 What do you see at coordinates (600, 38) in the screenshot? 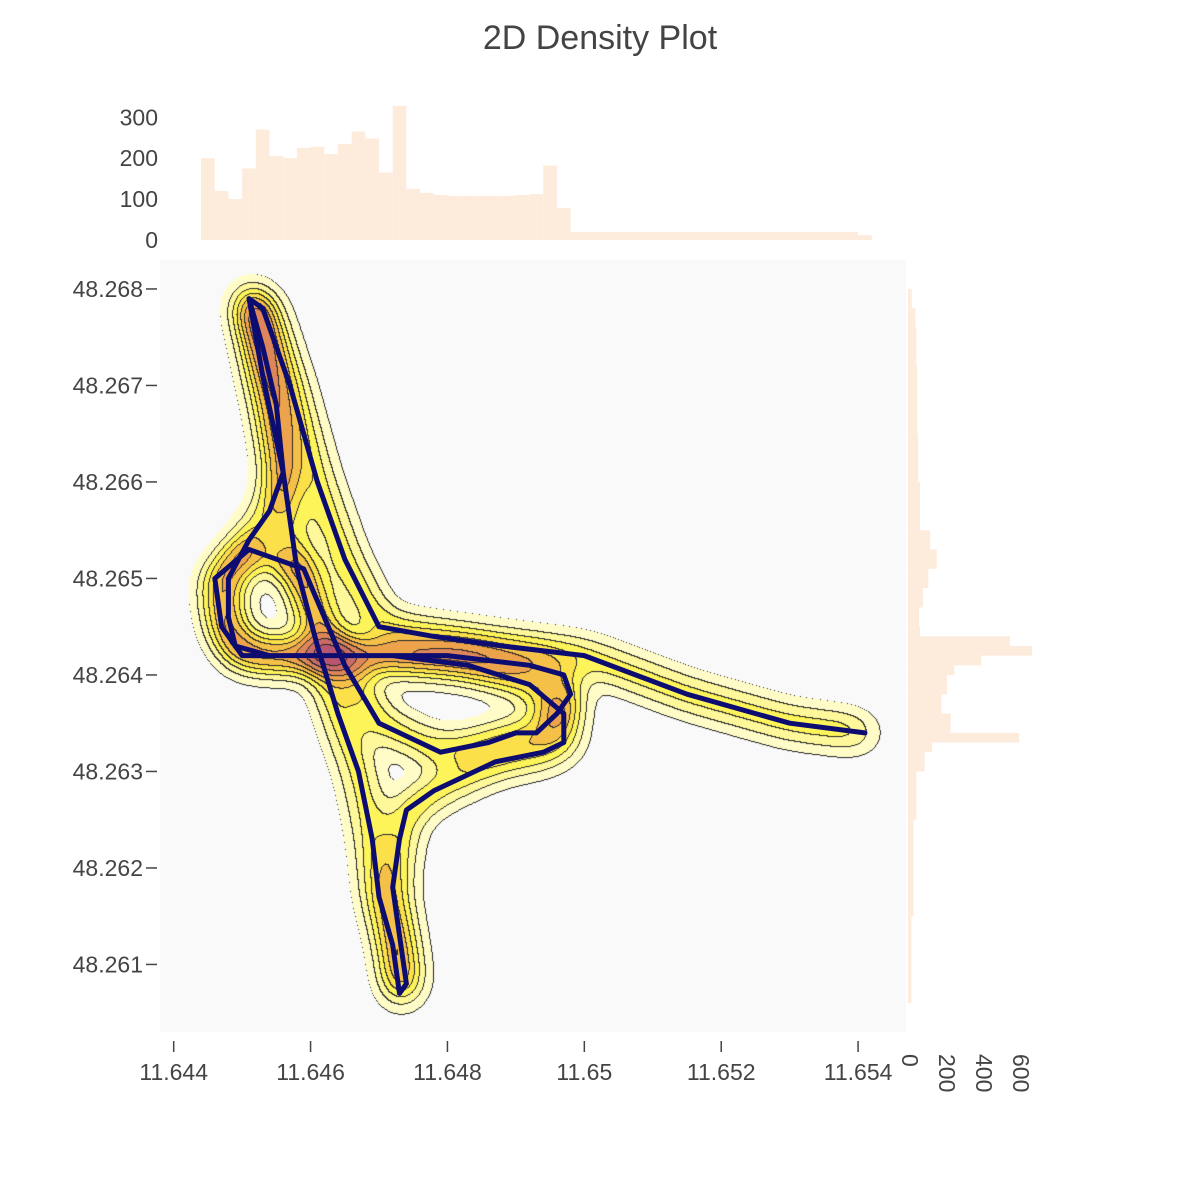
I see `chart-title: 2D Density Plot` at bounding box center [600, 38].